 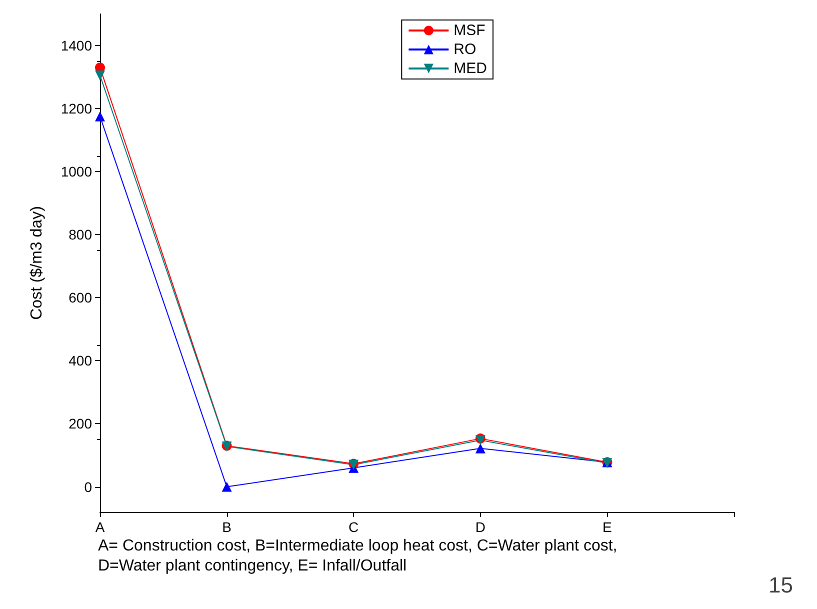 What do you see at coordinates (80, 234) in the screenshot?
I see `y-tick-label: 800` at bounding box center [80, 234].